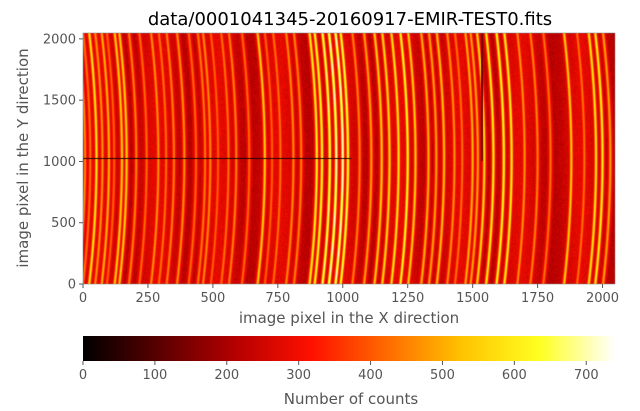 The width and height of the screenshot is (640, 411). What do you see at coordinates (154, 375) in the screenshot?
I see `colorbar-tick-label: 100` at bounding box center [154, 375].